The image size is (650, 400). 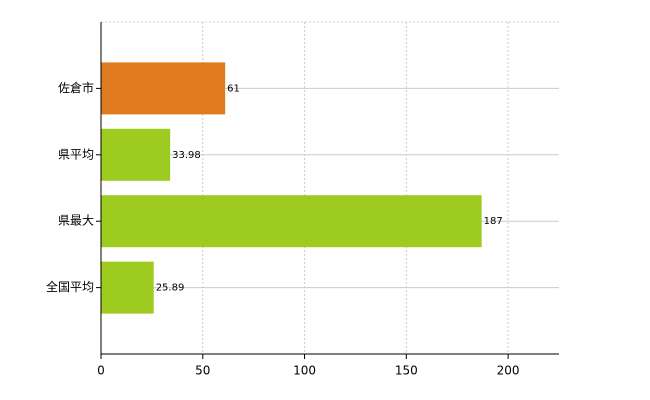 I want to click on y-tick-label: 県最大, so click(x=76, y=221).